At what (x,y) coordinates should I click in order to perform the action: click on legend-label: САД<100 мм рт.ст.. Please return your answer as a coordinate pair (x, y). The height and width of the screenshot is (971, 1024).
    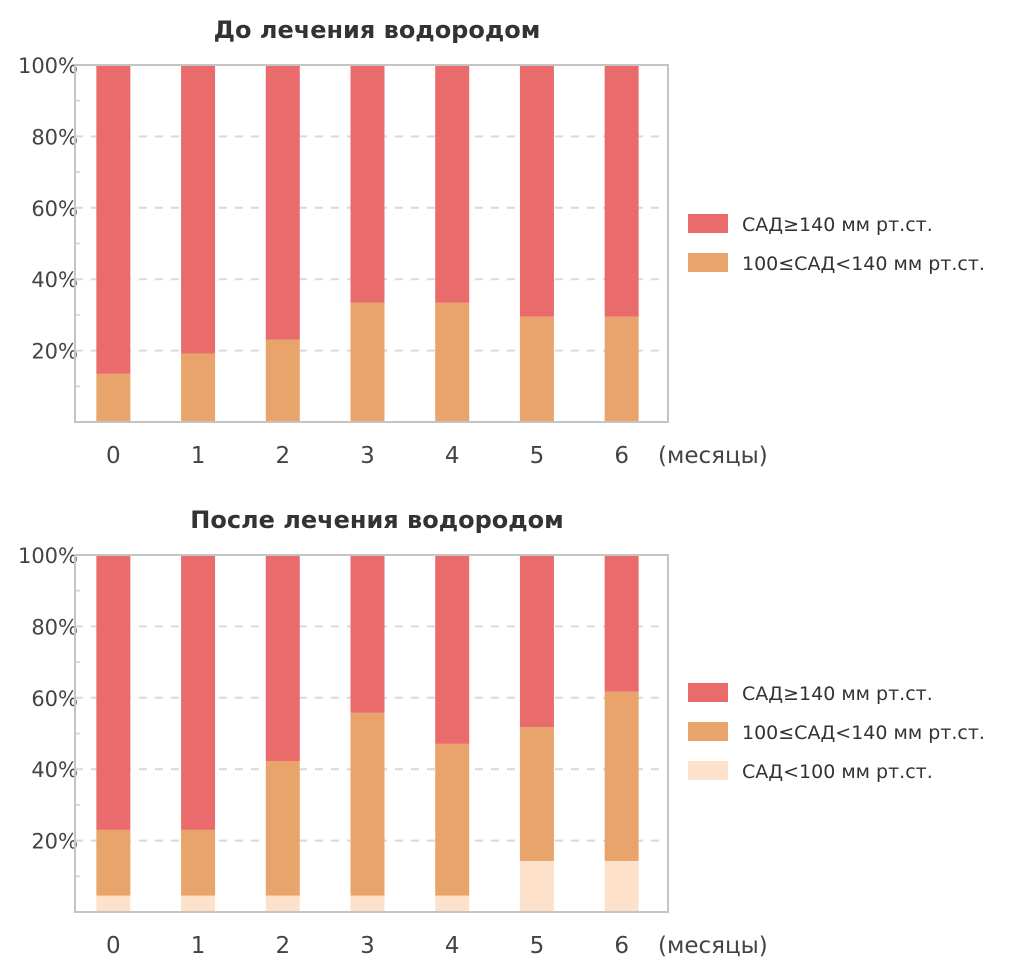
    Looking at the image, I should click on (837, 772).